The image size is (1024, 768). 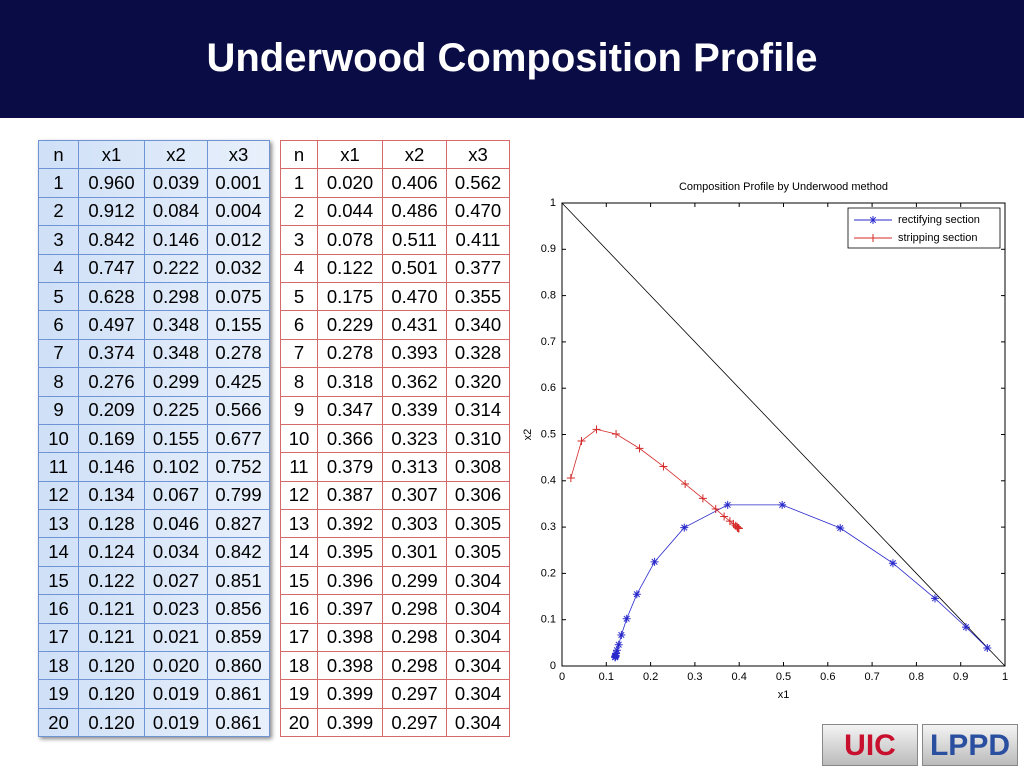 I want to click on table-cell: 18, so click(x=58, y=666).